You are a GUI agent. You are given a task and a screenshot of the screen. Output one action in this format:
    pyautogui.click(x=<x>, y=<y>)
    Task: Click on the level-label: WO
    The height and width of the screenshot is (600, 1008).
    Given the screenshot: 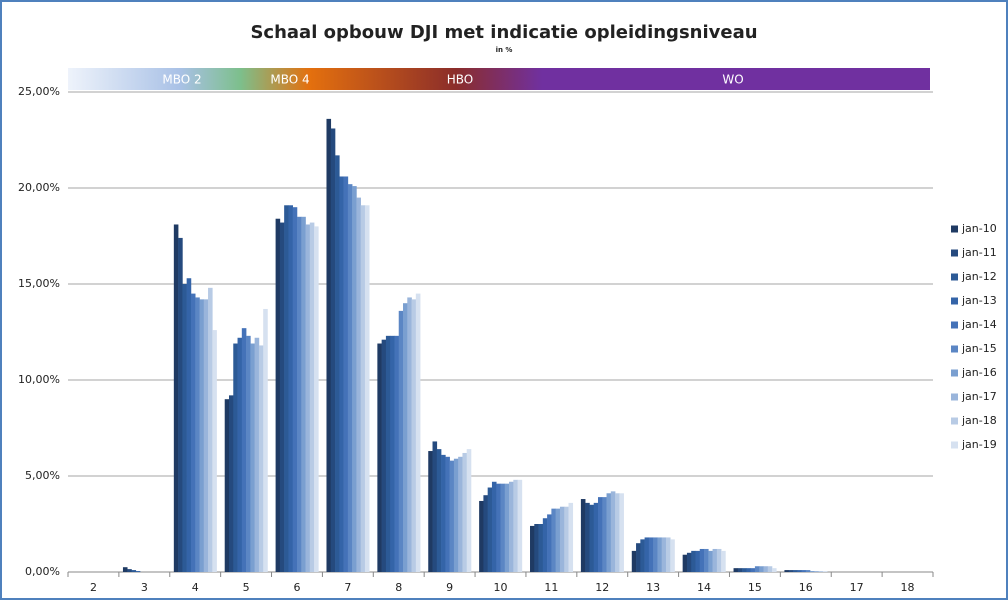 What is the action you would take?
    pyautogui.click(x=732, y=80)
    